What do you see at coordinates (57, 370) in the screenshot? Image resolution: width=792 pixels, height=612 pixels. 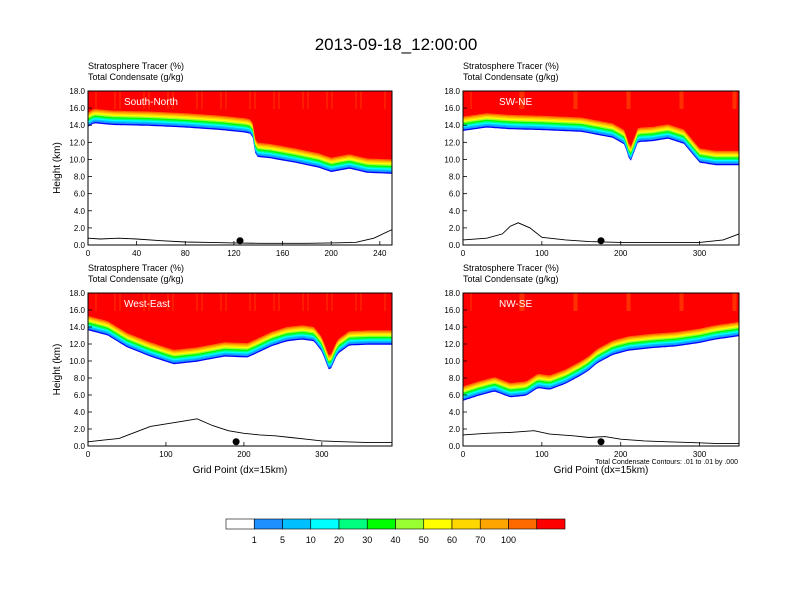 I see `y-axis-label: Height (km)` at bounding box center [57, 370].